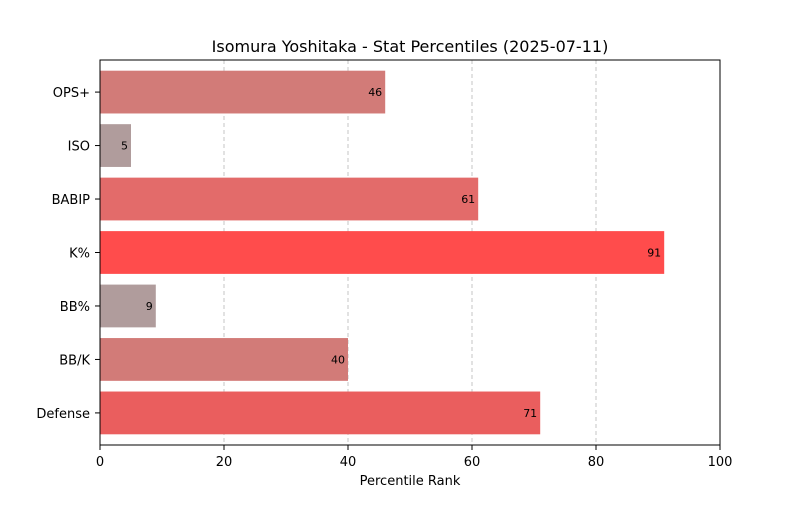  I want to click on bar-value-label: 9, so click(149, 306).